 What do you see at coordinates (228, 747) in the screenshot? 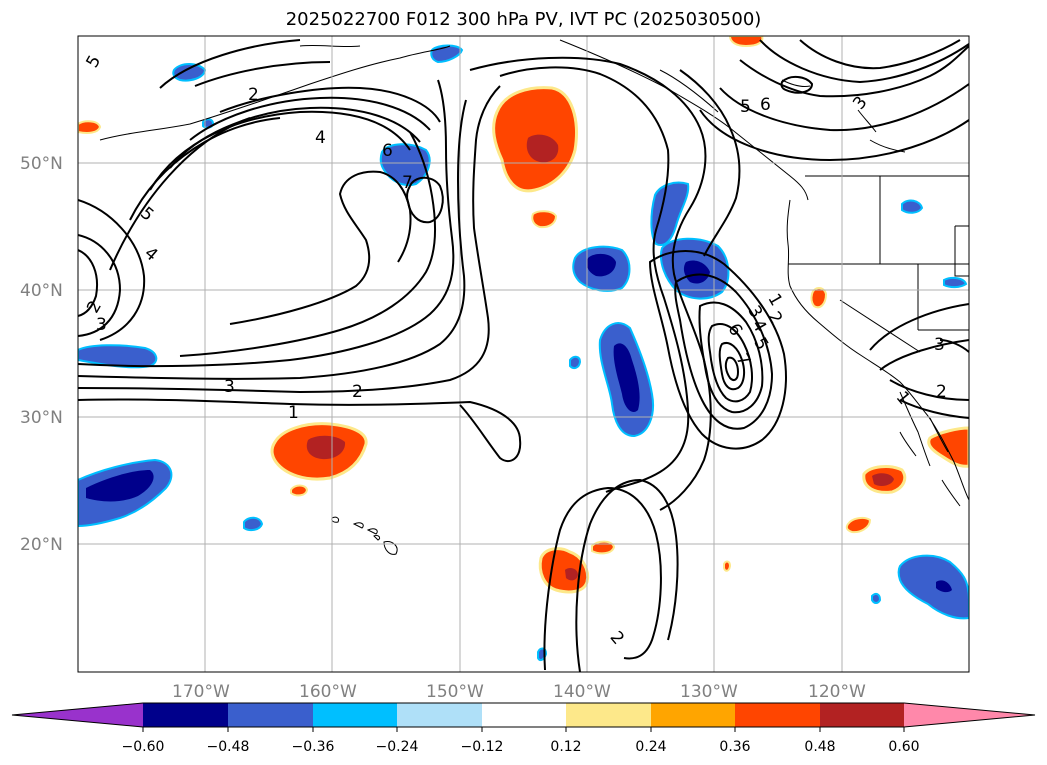
I see `colorbar-tick-label: −0.48` at bounding box center [228, 747].